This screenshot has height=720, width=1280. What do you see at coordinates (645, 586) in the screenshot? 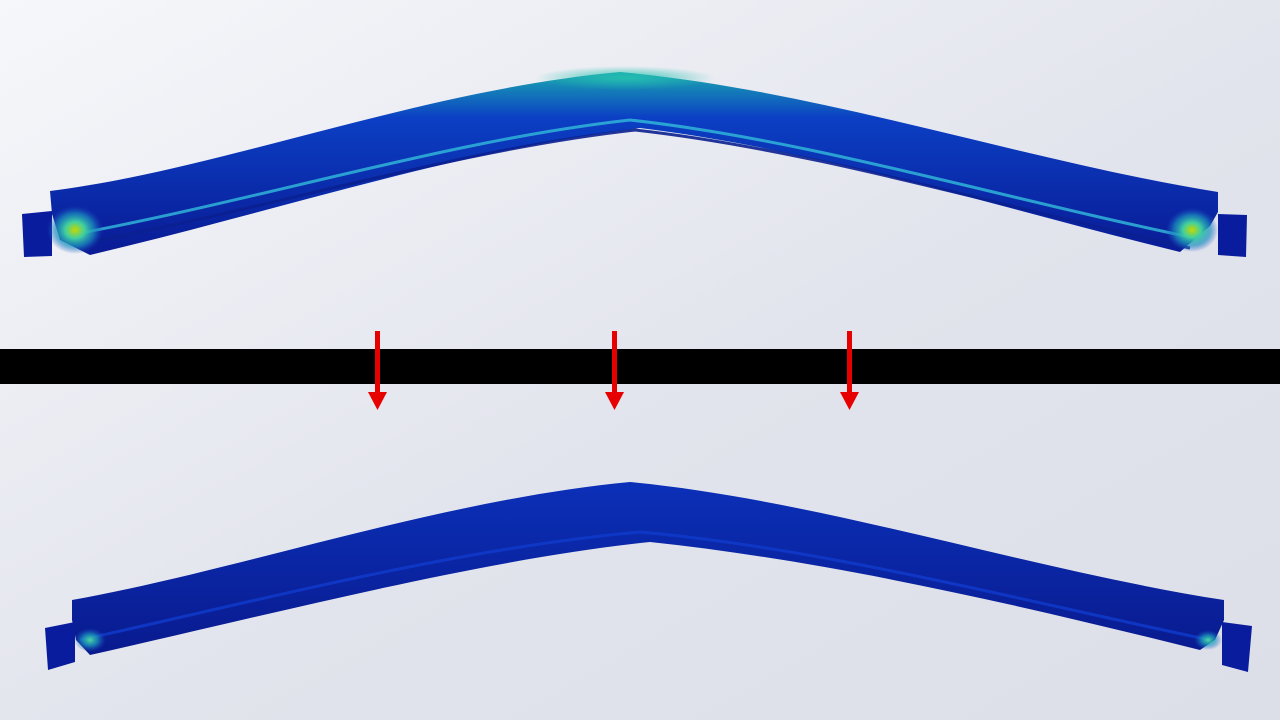
I see `lower-beam-flange-line` at bounding box center [645, 586].